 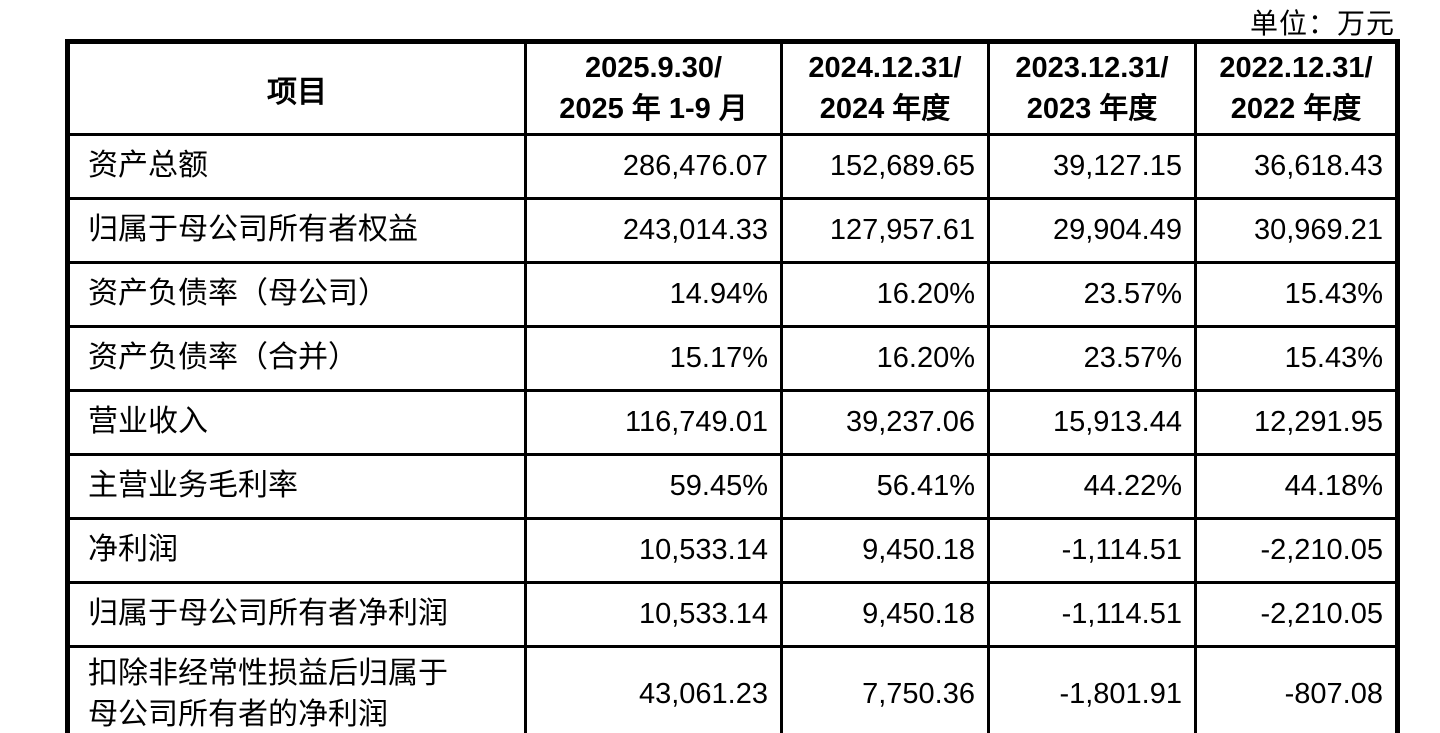 I want to click on cell-value: 7,750.36, so click(x=885, y=689).